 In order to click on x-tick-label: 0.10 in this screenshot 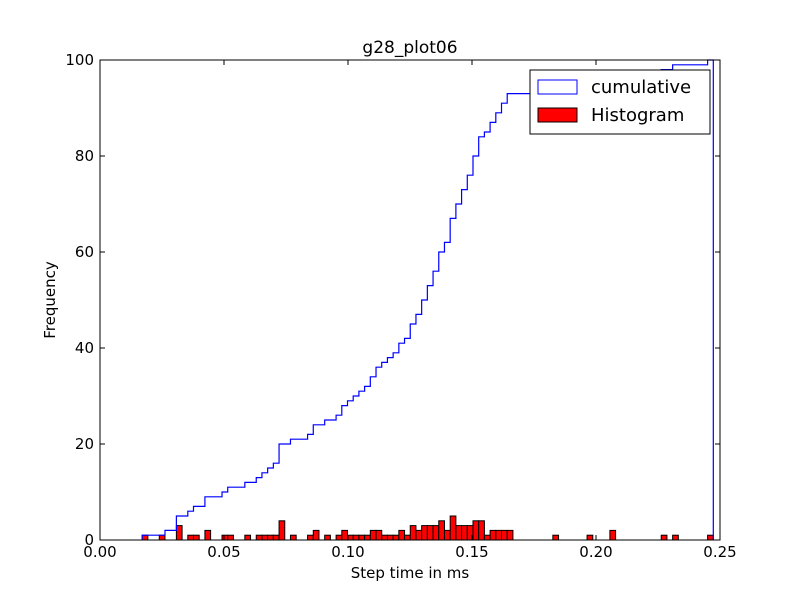, I will do `click(347, 552)`.